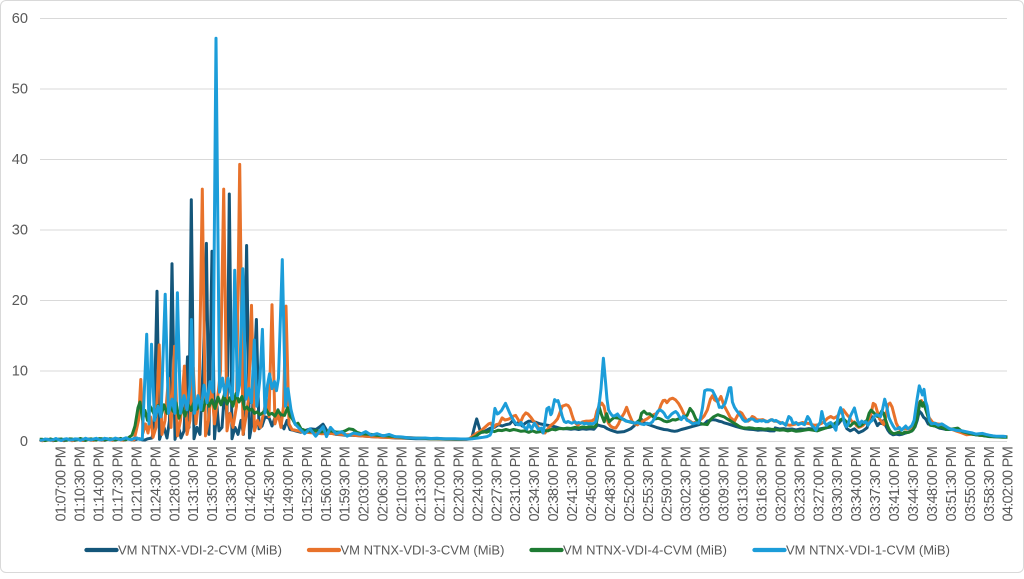  Describe the element at coordinates (554, 484) in the screenshot. I see `svg-text: 02:38:00 PM` at that location.